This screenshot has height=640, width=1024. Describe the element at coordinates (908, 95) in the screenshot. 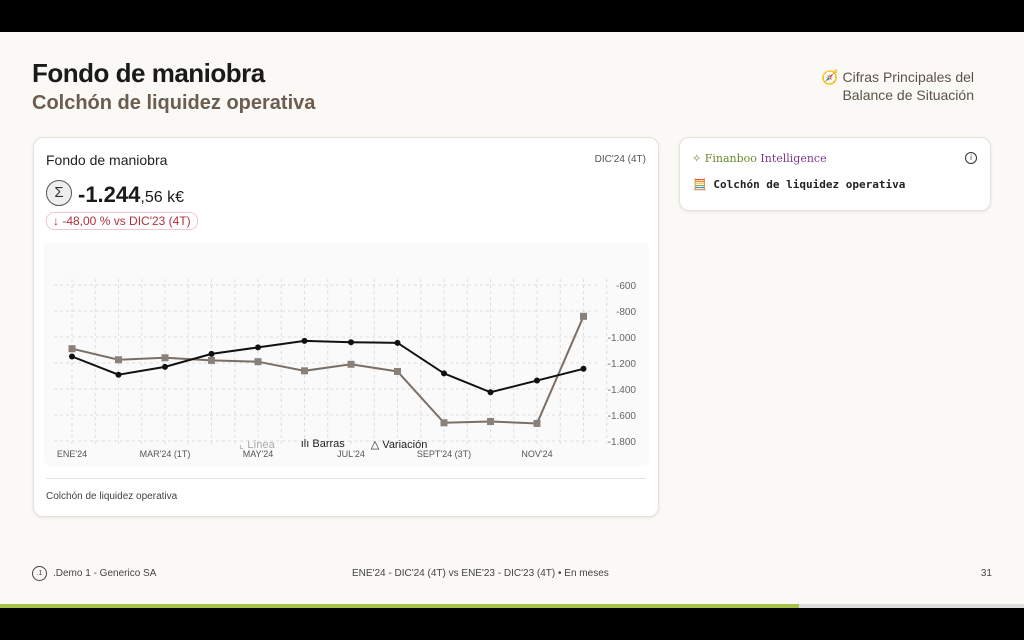

I see `section-line2: Balance de Situación` at that location.